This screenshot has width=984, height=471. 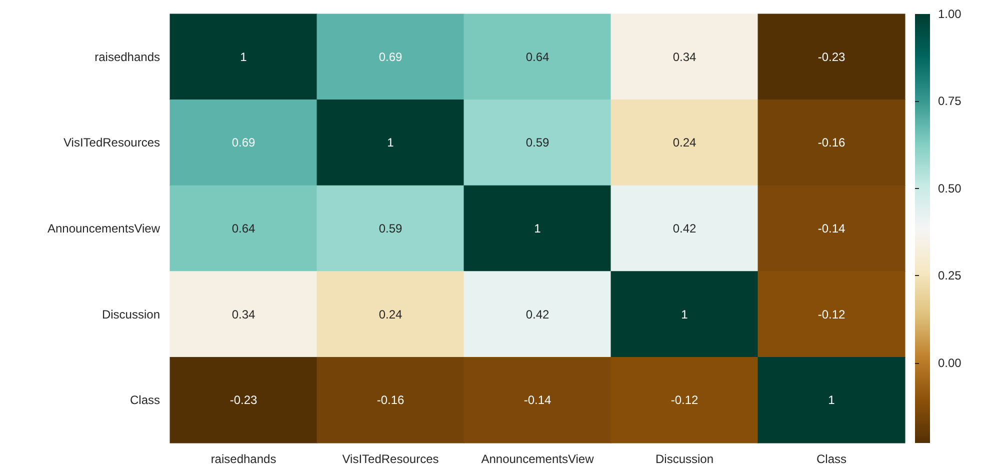 What do you see at coordinates (950, 14) in the screenshot?
I see `color-bar-label: 1.00` at bounding box center [950, 14].